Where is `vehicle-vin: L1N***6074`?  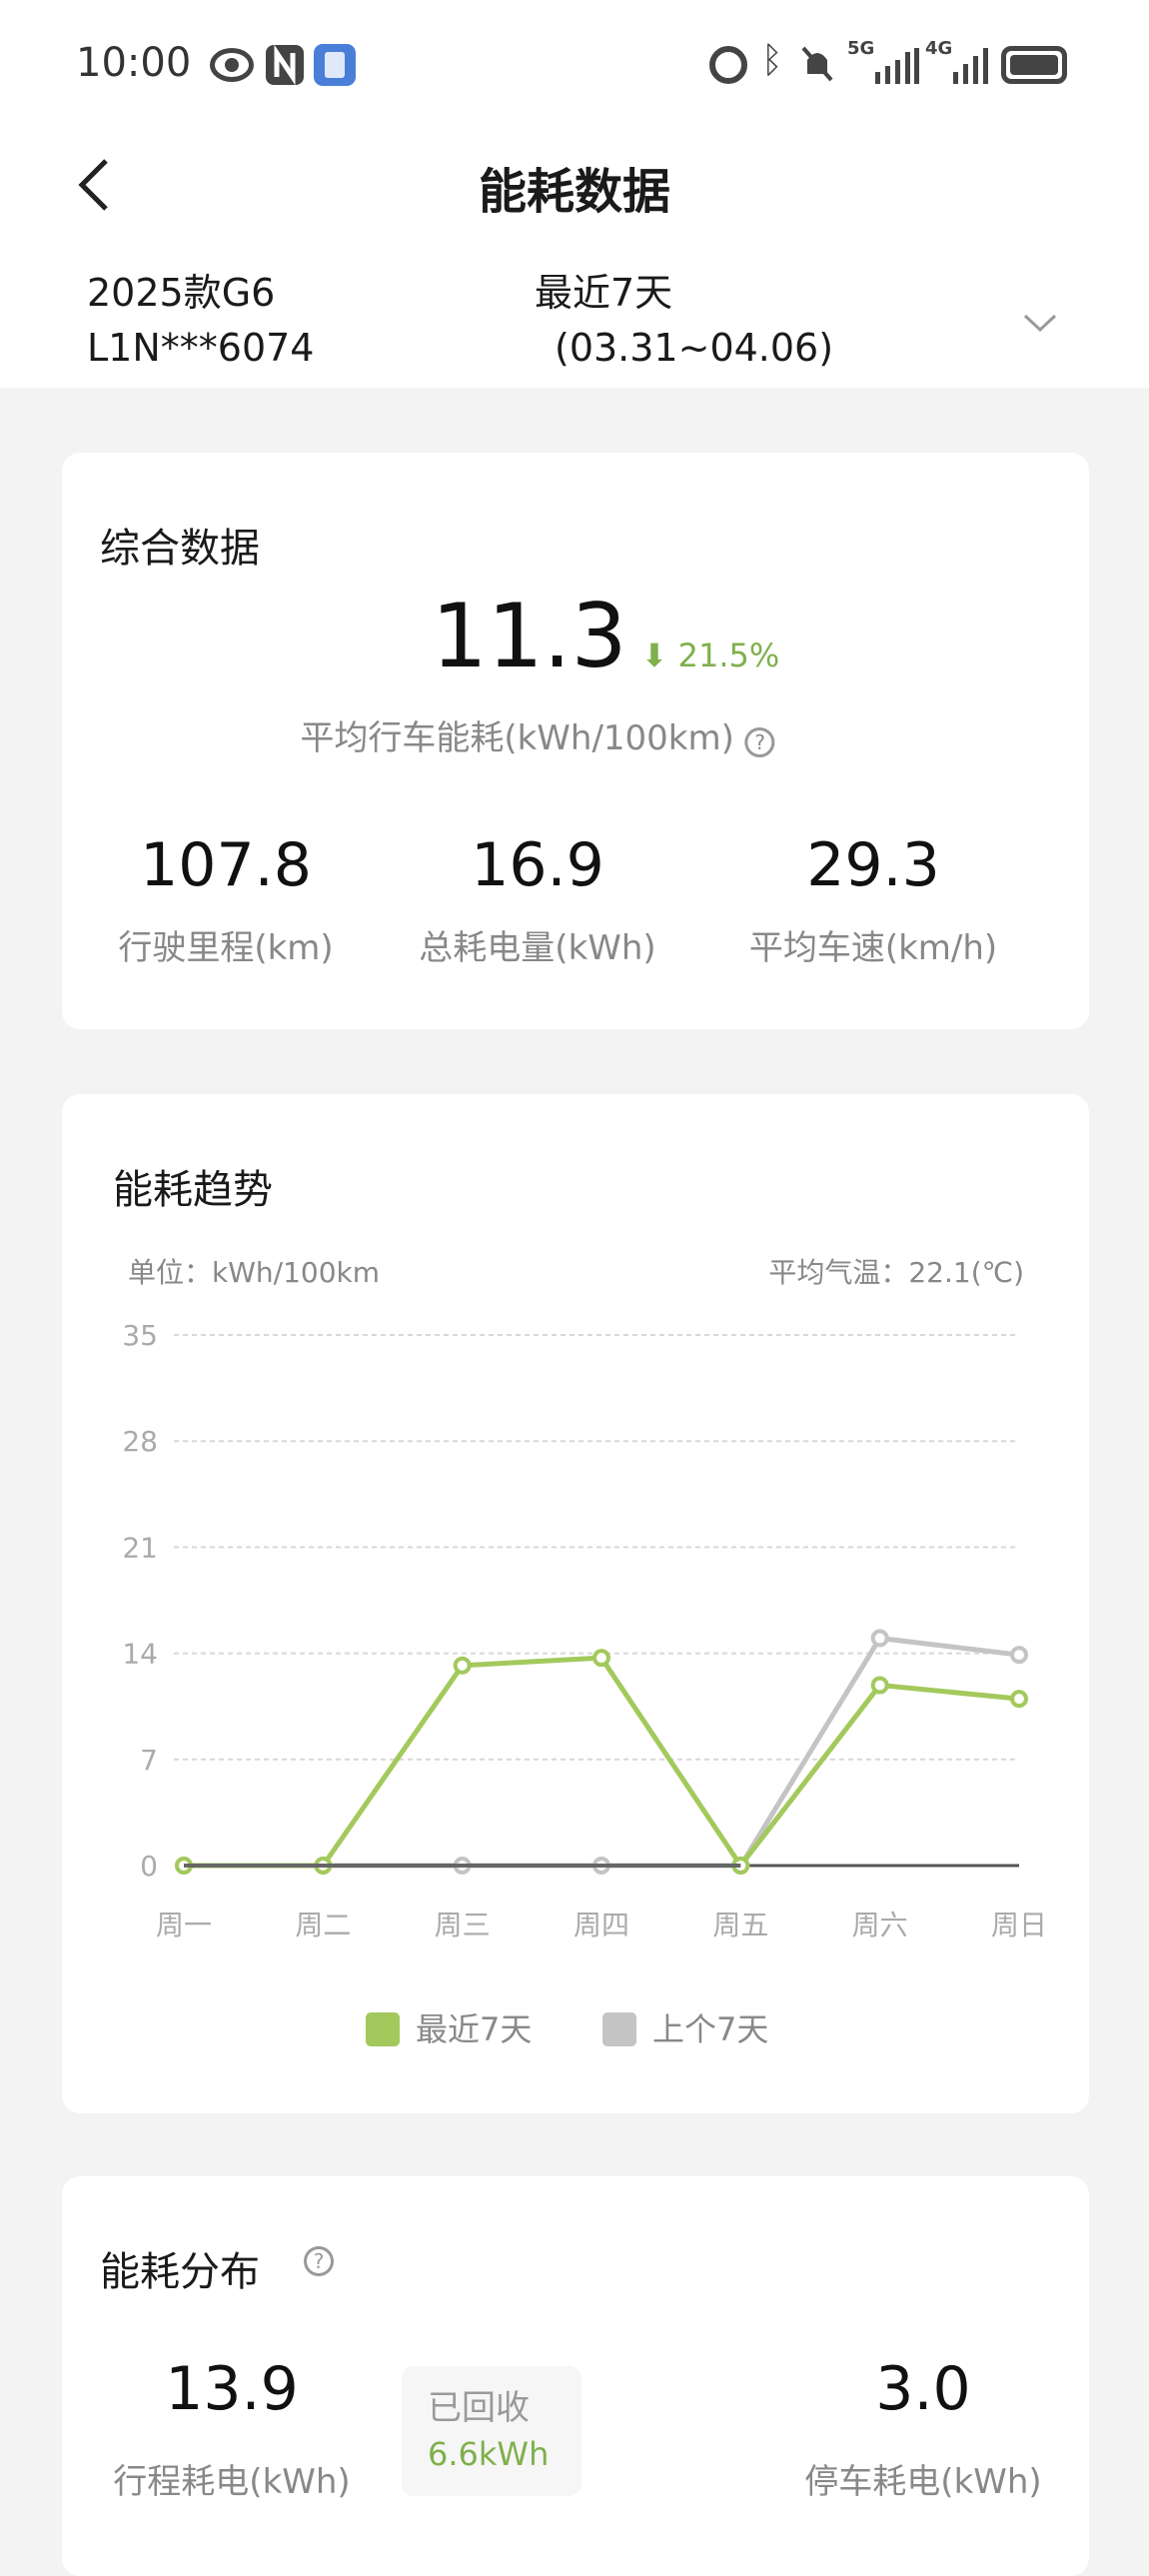 vehicle-vin: L1N***6074 is located at coordinates (201, 348).